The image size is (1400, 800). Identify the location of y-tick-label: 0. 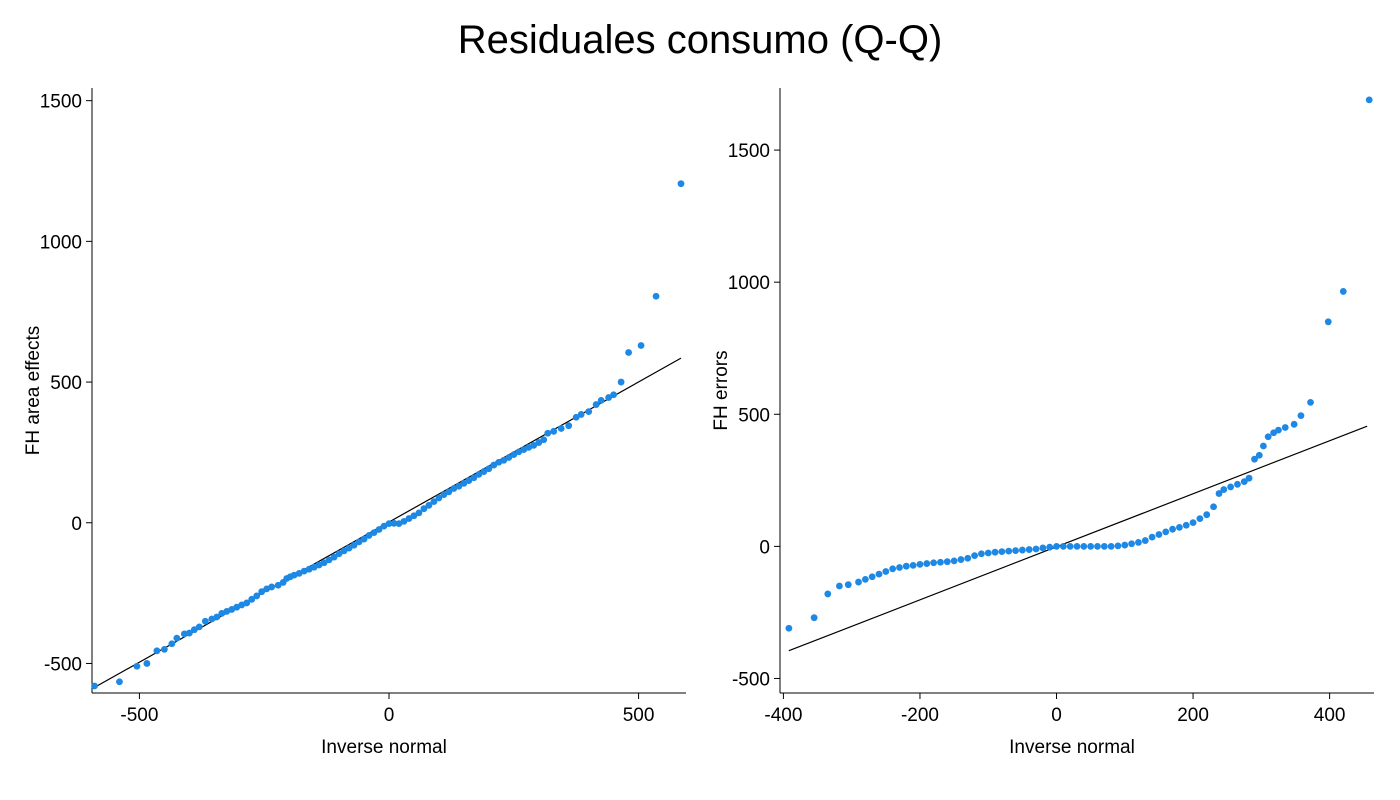
(764, 547).